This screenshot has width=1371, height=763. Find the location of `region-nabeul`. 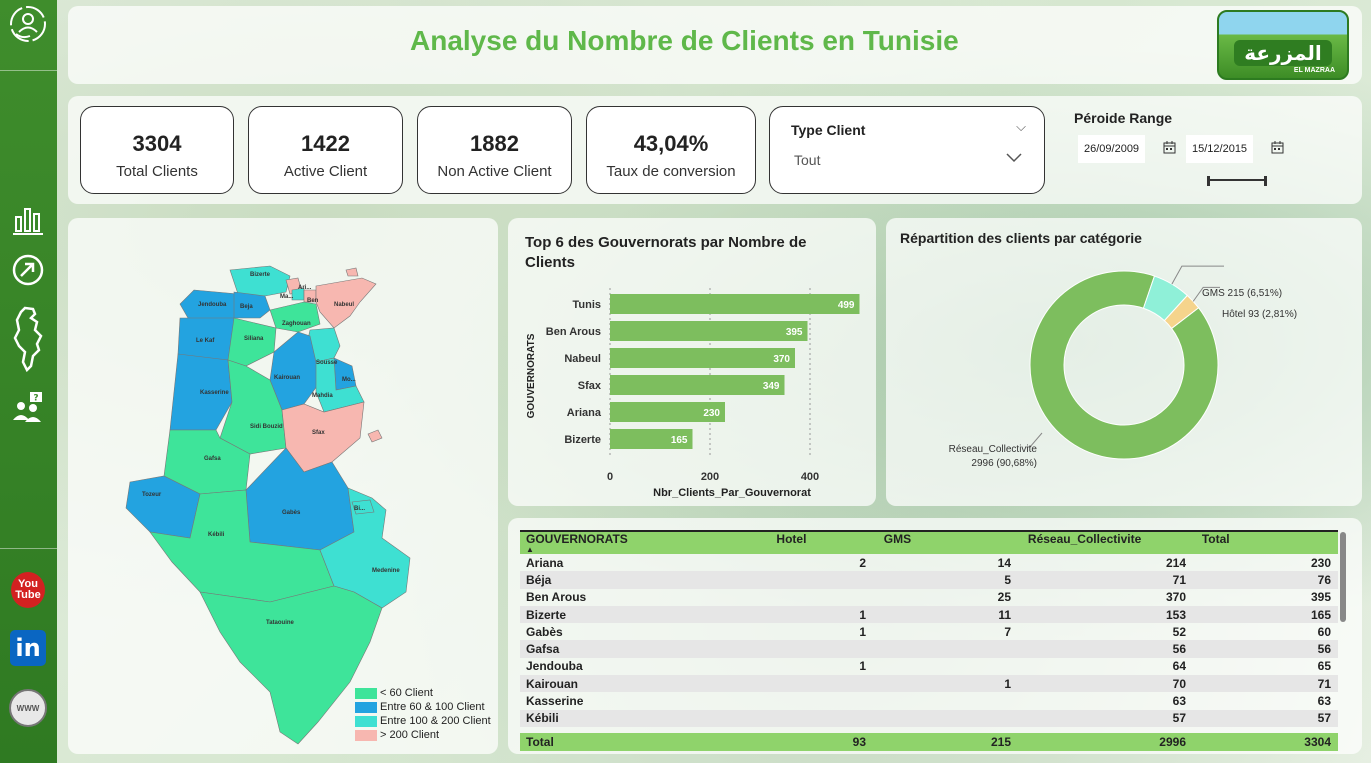

region-nabeul is located at coordinates (346, 303).